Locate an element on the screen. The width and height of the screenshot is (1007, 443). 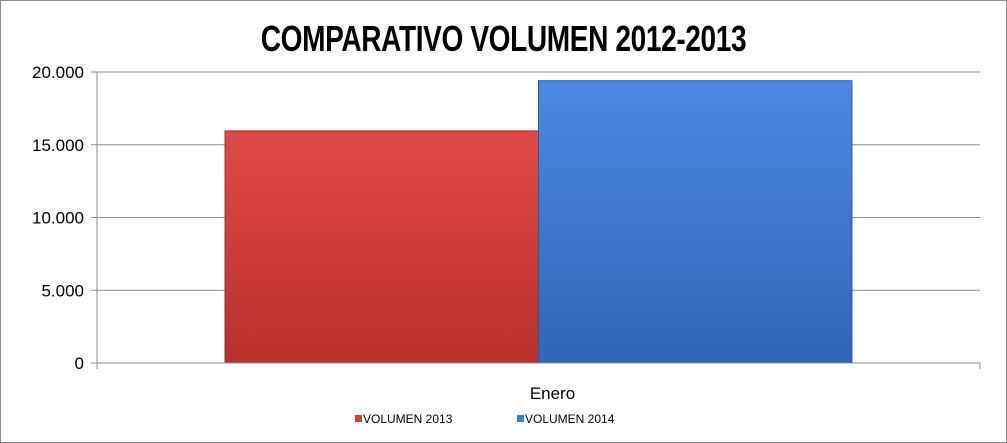
x-category-label: Enero is located at coordinates (552, 393).